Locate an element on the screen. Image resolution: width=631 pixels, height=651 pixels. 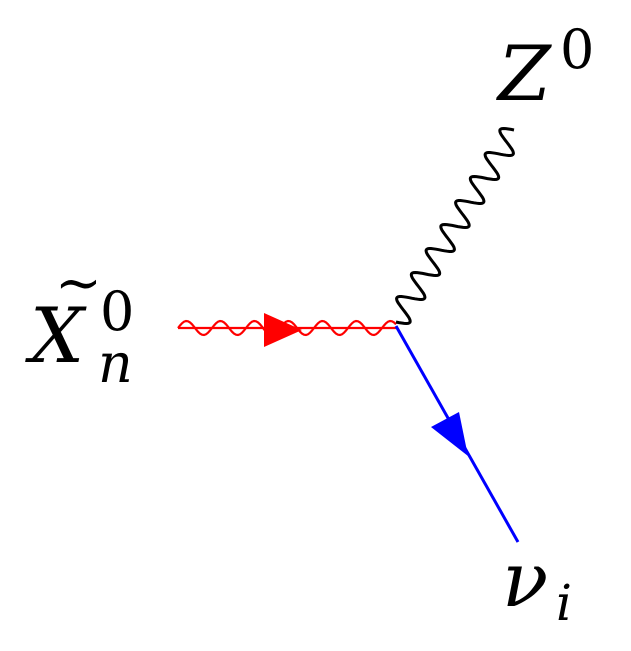
neutralino-label-symbol: X is located at coordinates (56, 335).